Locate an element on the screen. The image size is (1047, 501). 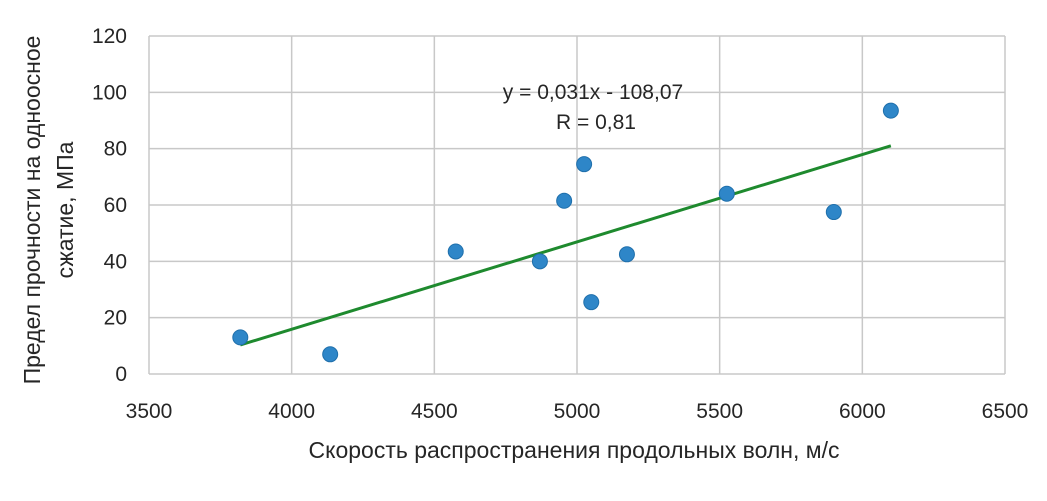
x-tick-label: 6500 is located at coordinates (1005, 411).